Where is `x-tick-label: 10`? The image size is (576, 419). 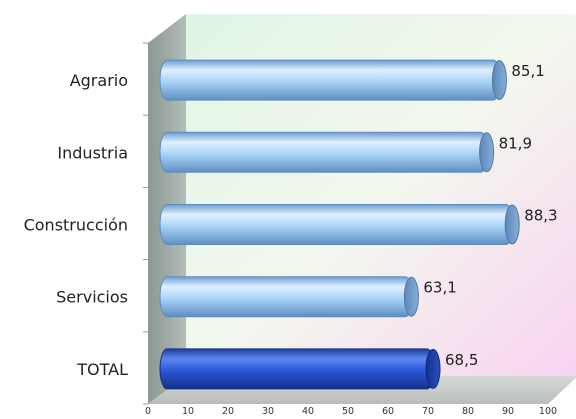 x-tick-label: 10 is located at coordinates (188, 411).